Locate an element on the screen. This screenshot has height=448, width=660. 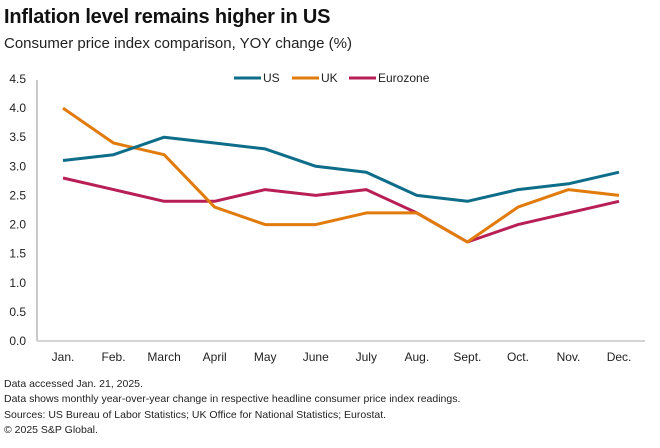
y-tick-label: 1.5 is located at coordinates (17, 254).